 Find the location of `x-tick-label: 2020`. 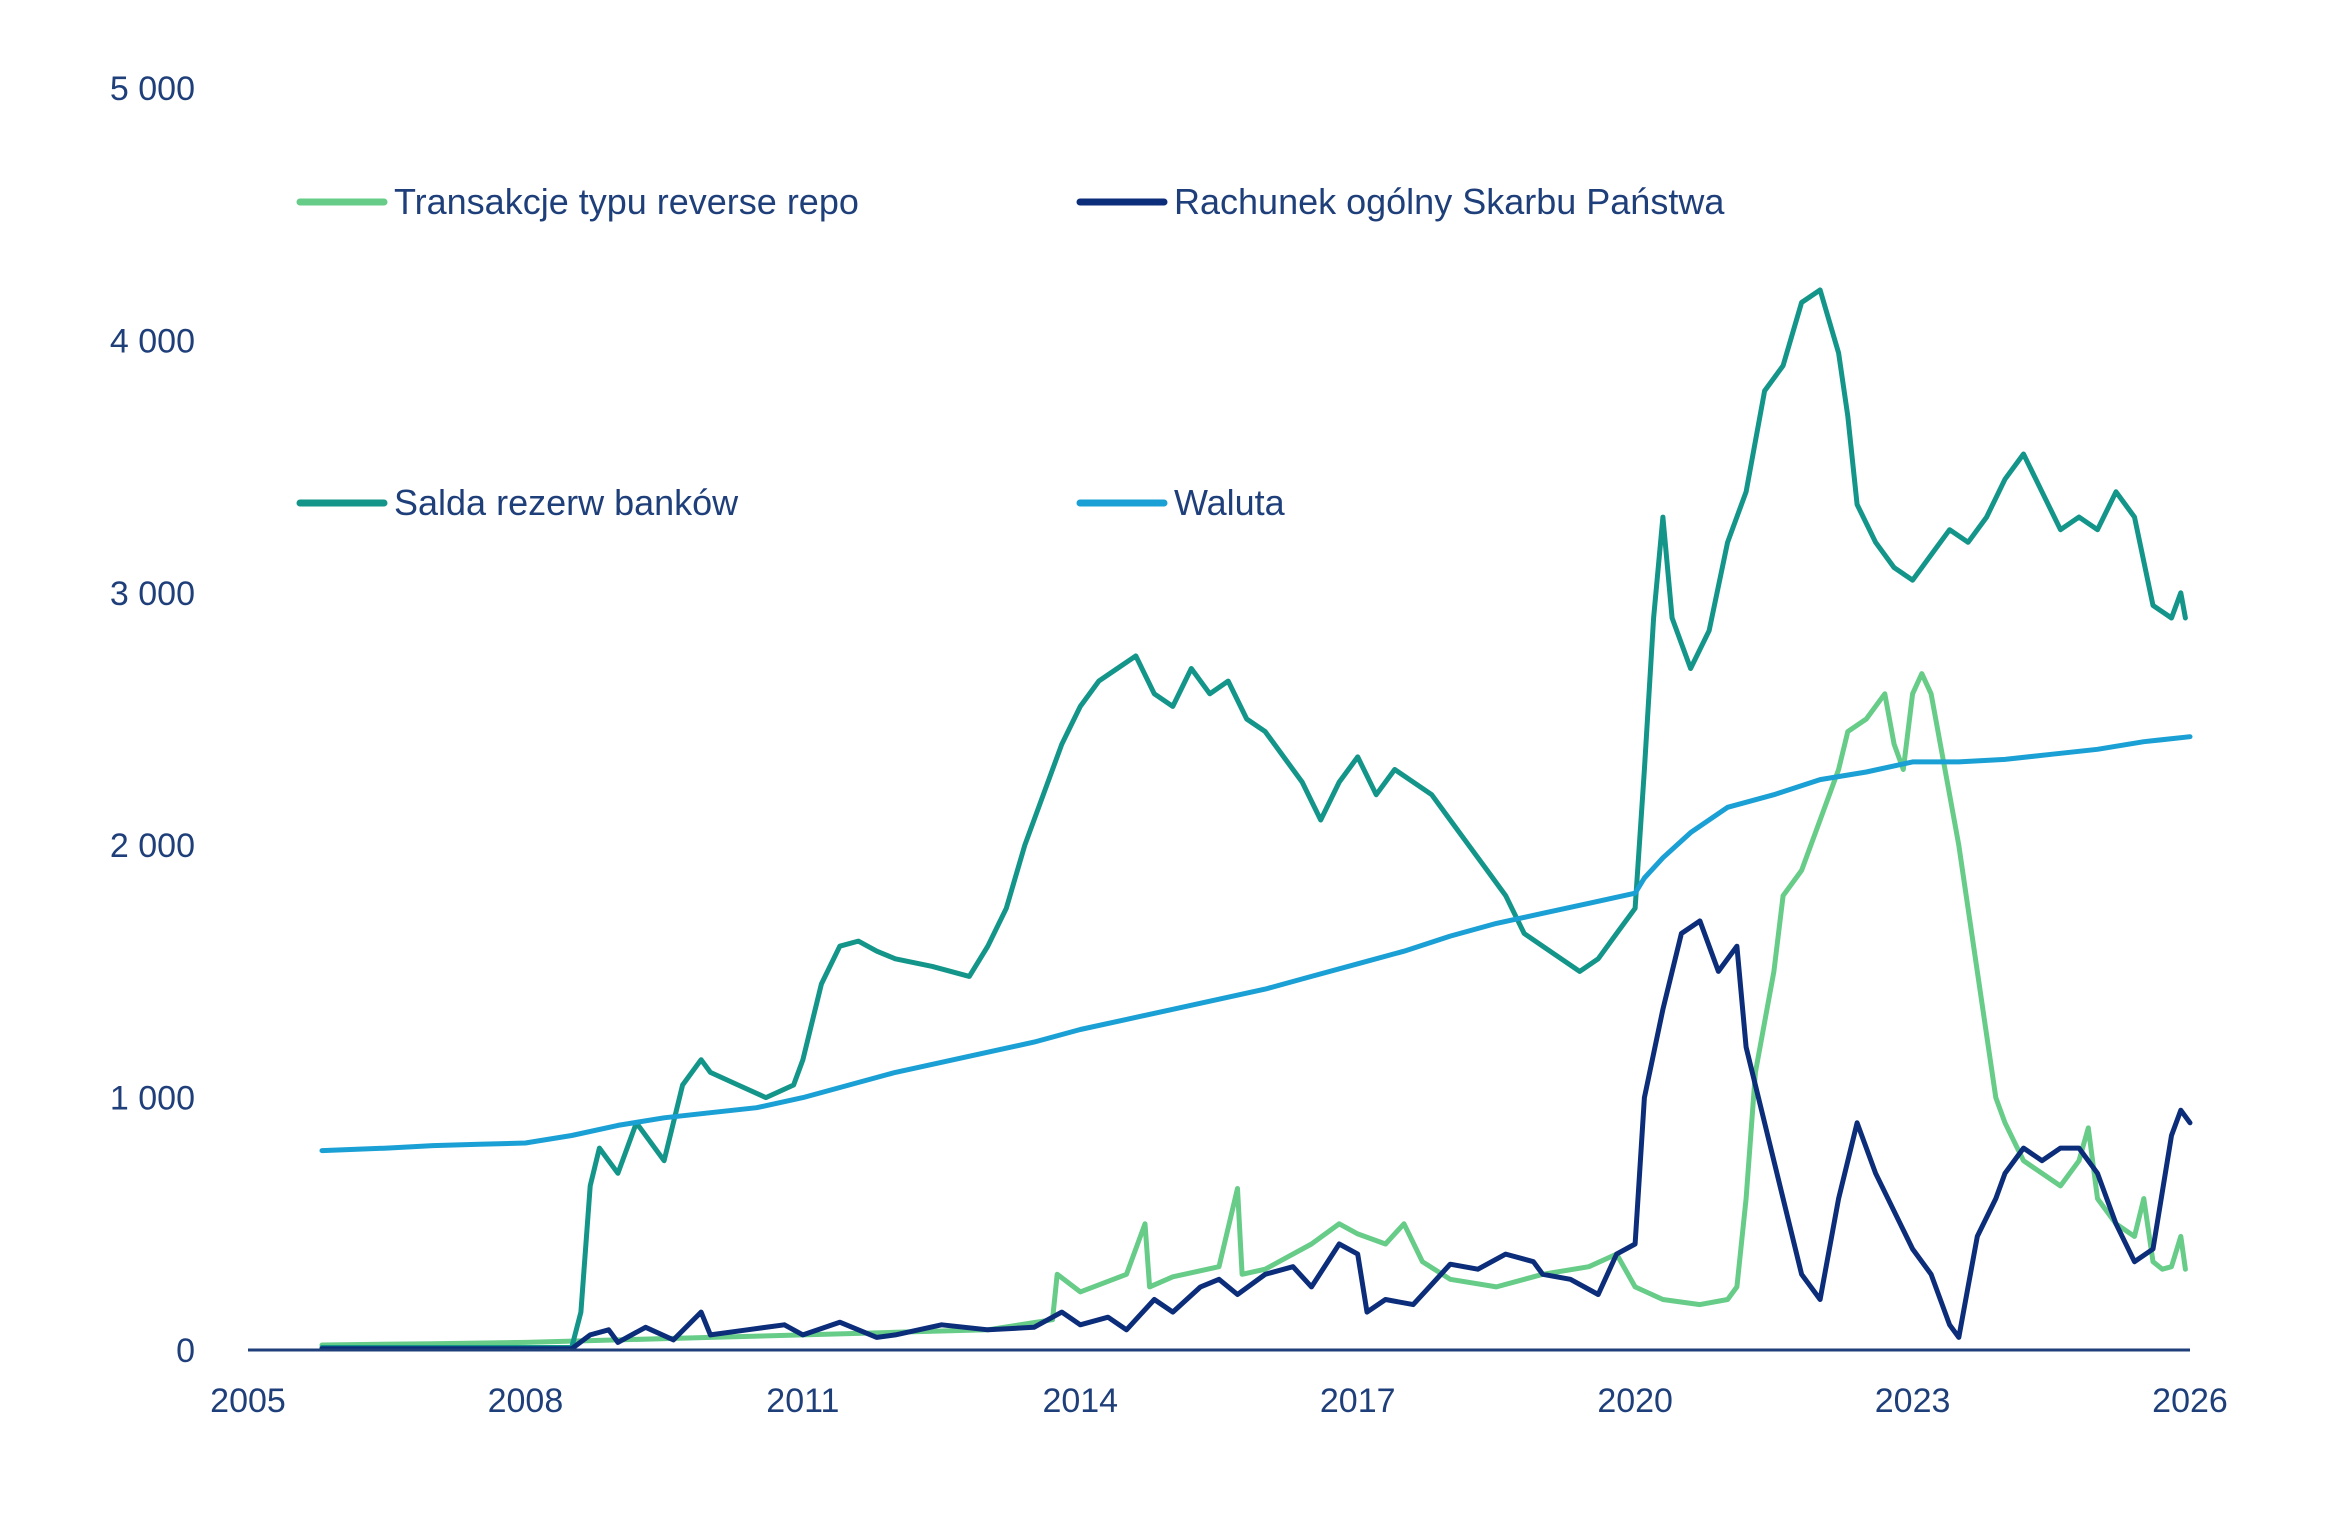

x-tick-label: 2020 is located at coordinates (1635, 1401).